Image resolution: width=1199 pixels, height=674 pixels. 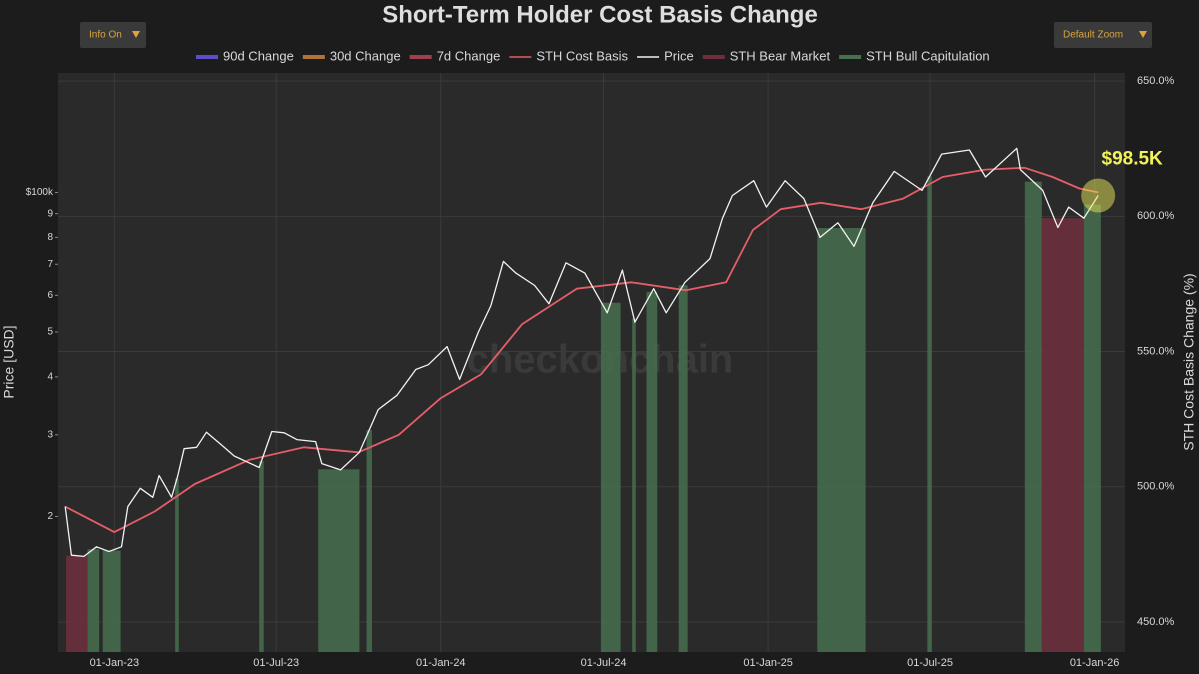 What do you see at coordinates (9, 361) in the screenshot?
I see `y-axis-label: Price [USD]` at bounding box center [9, 361].